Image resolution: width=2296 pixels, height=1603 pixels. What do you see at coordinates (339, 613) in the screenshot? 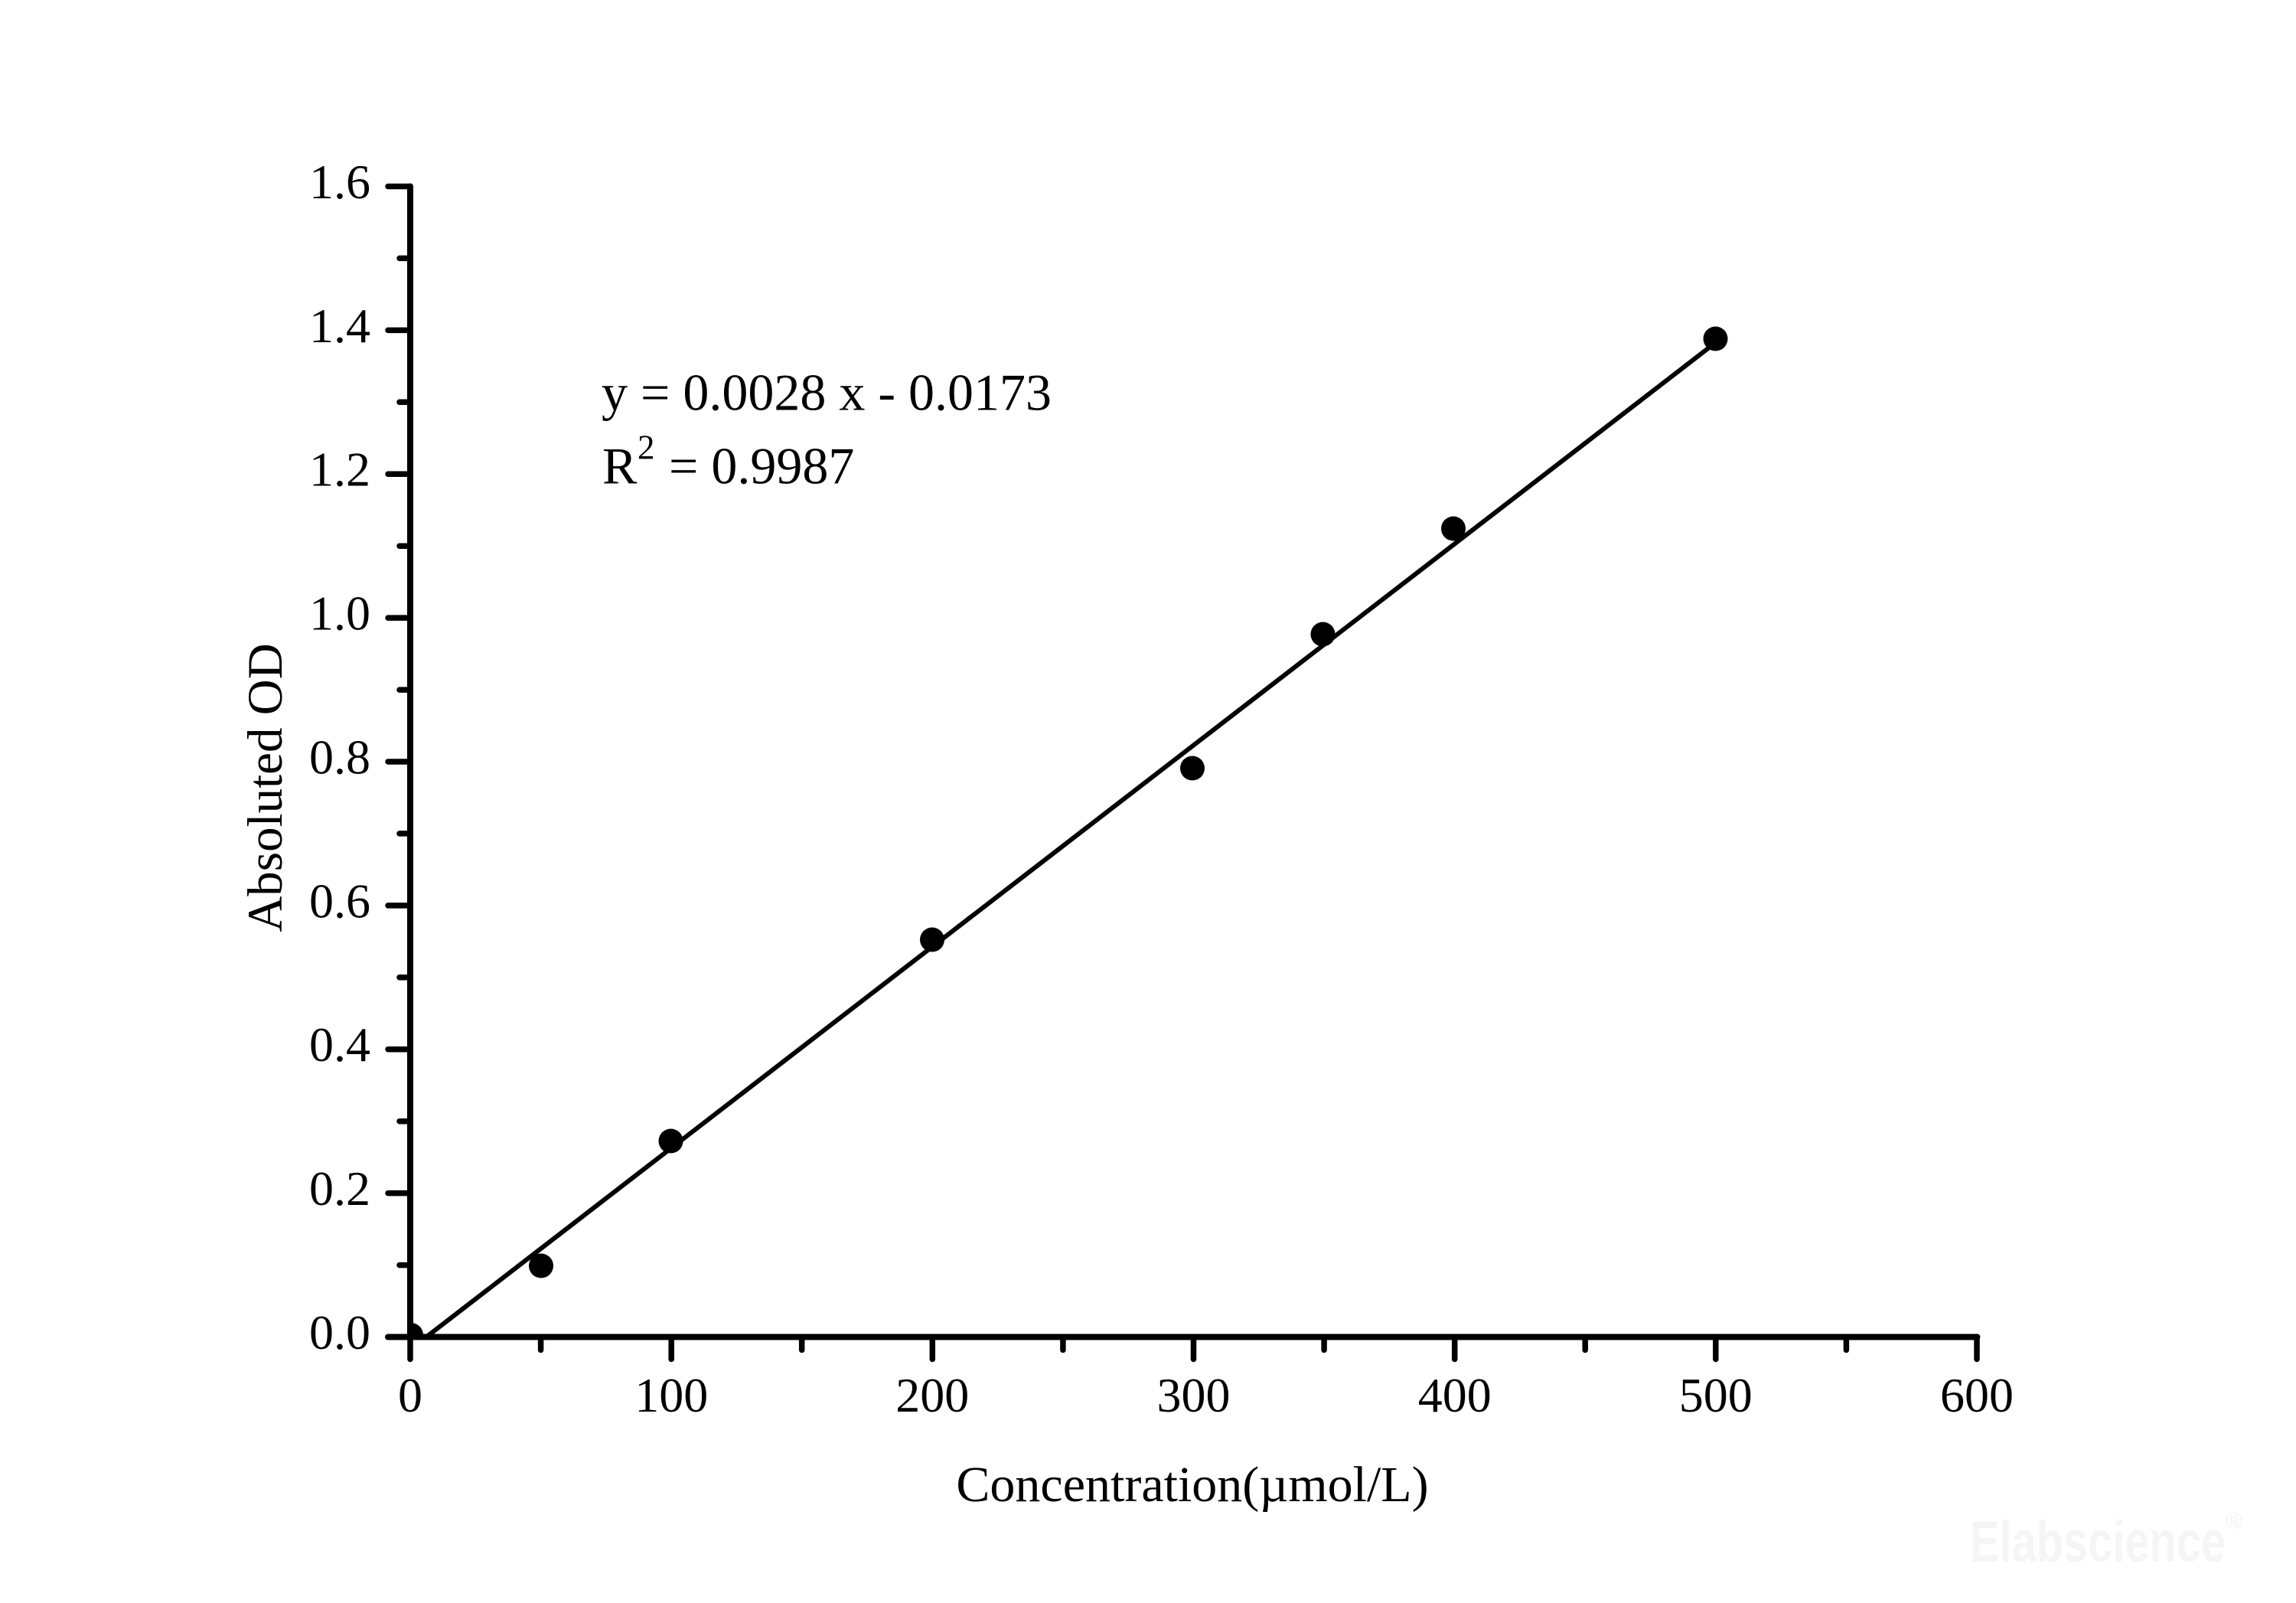
I see `svg-text: 1.0` at bounding box center [339, 613].